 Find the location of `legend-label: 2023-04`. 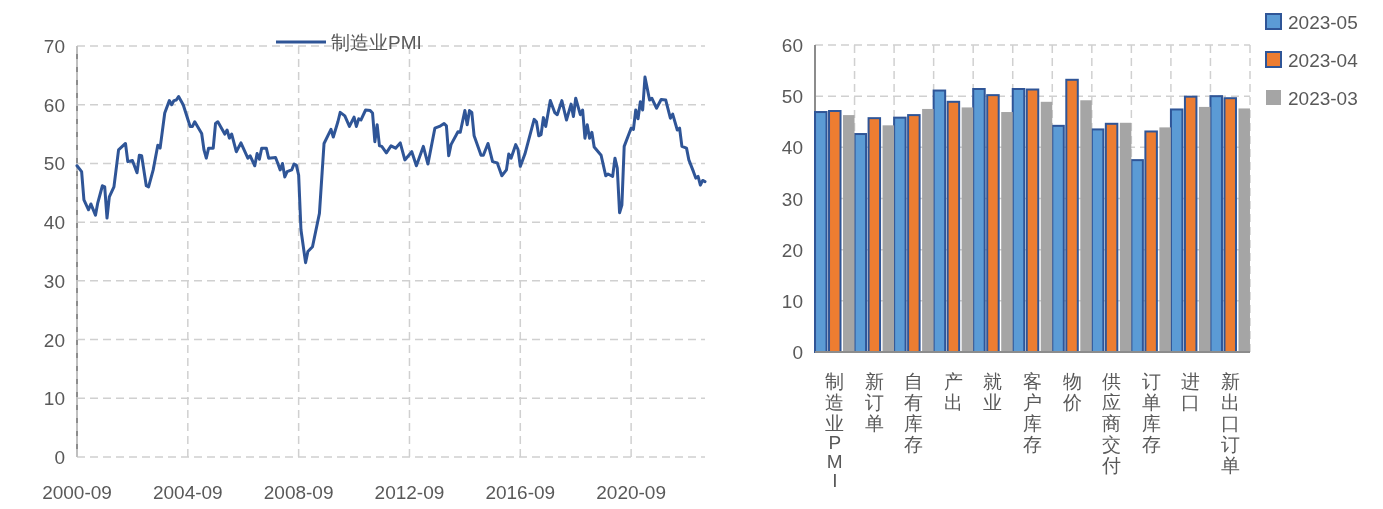

legend-label: 2023-04 is located at coordinates (1323, 60).